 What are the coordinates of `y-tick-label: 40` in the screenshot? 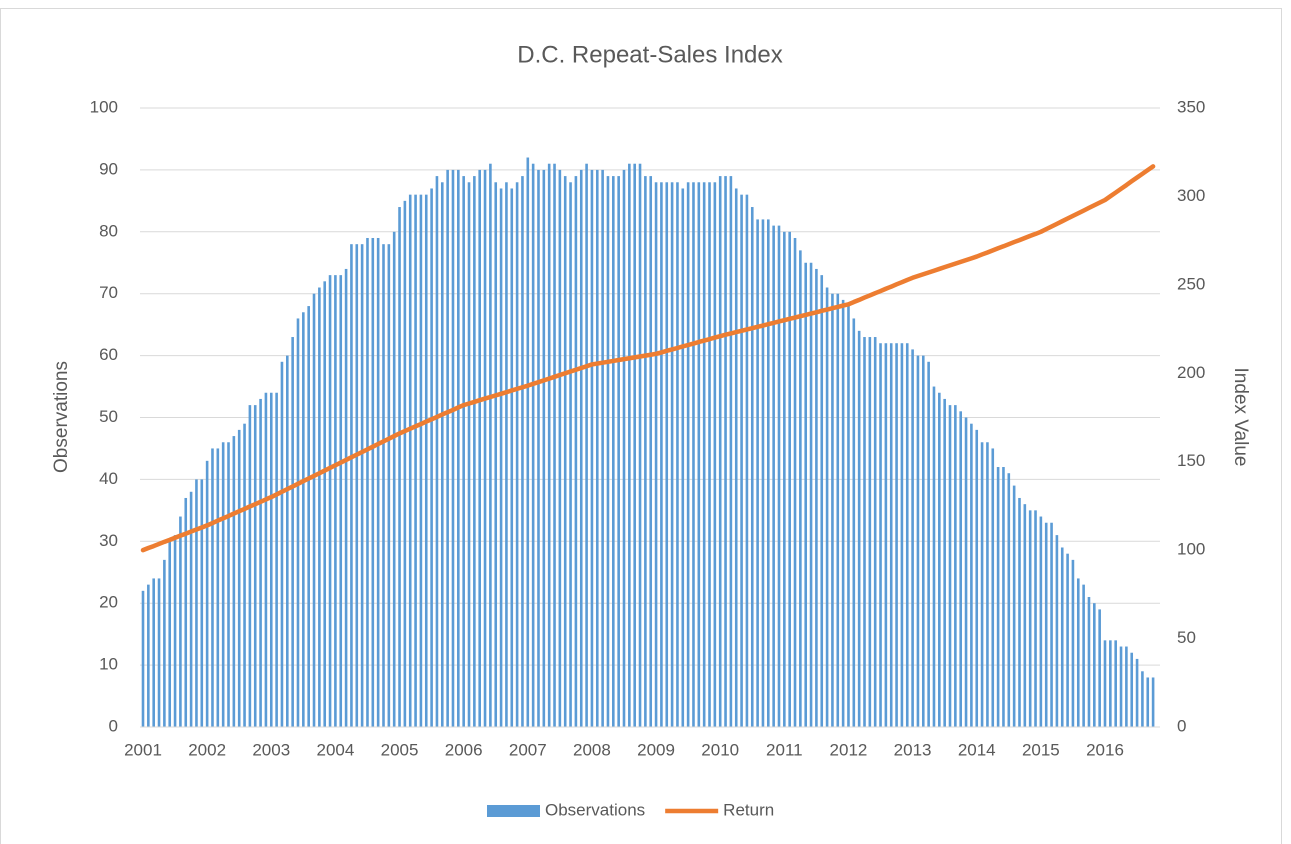 It's located at (108, 478).